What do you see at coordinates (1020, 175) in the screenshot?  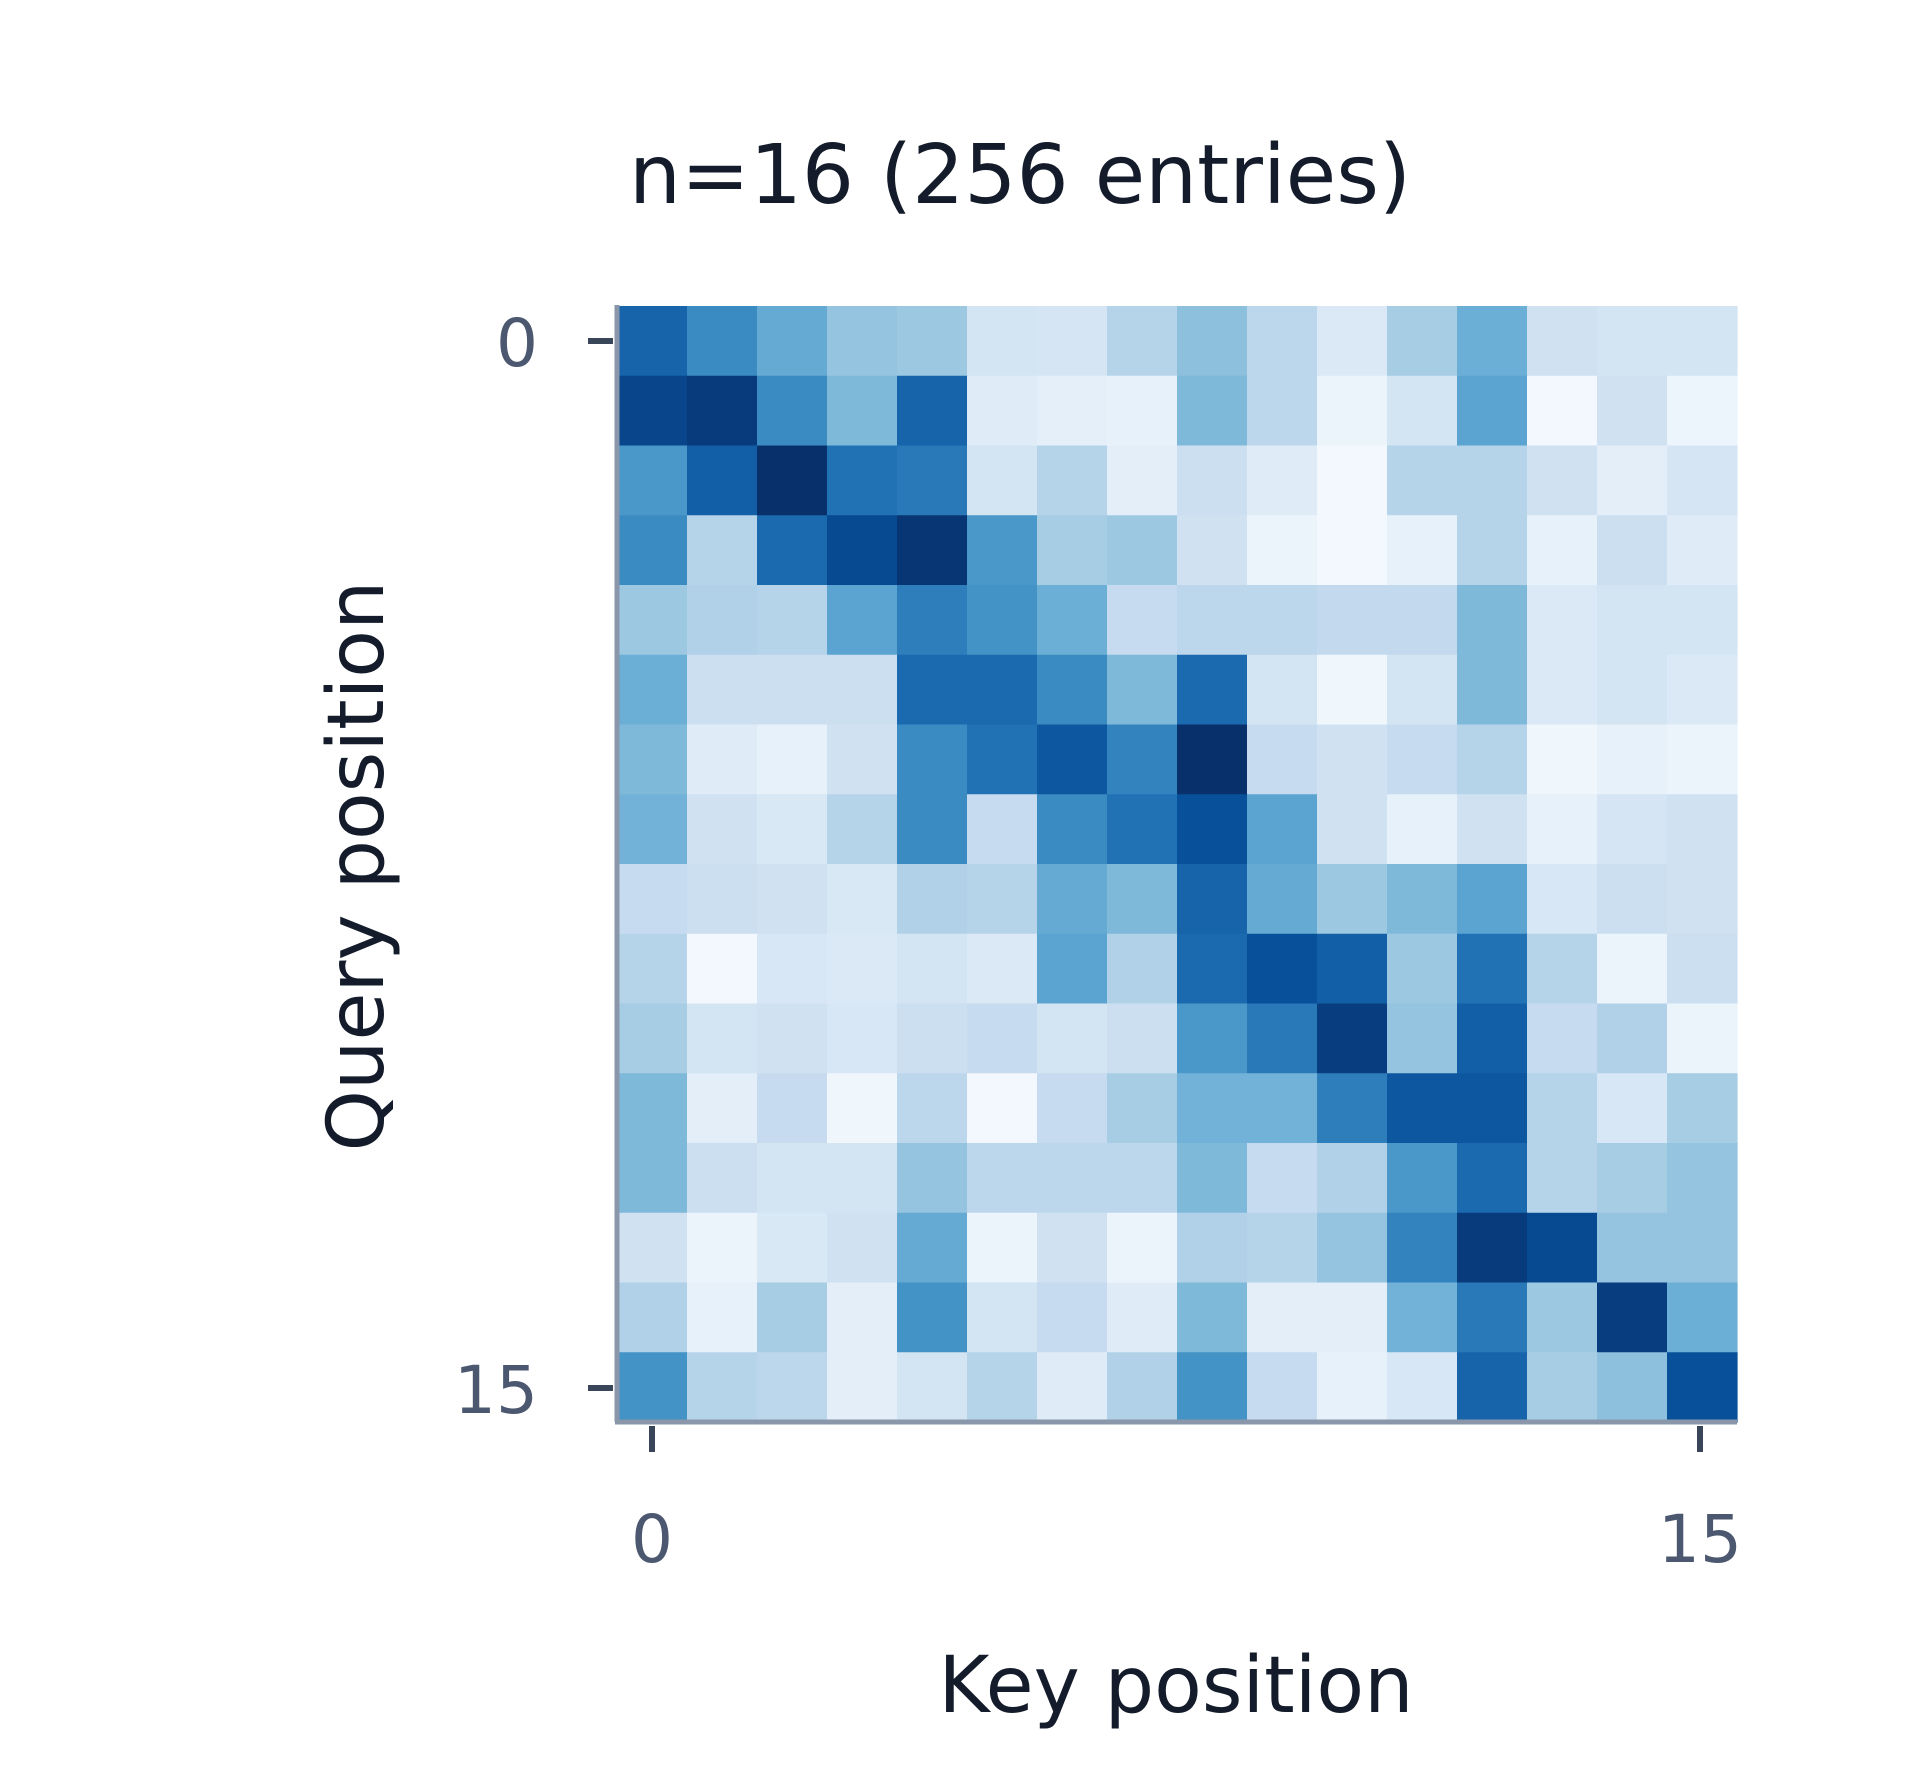 I see `chart-title: n=16 (256 entries)` at bounding box center [1020, 175].